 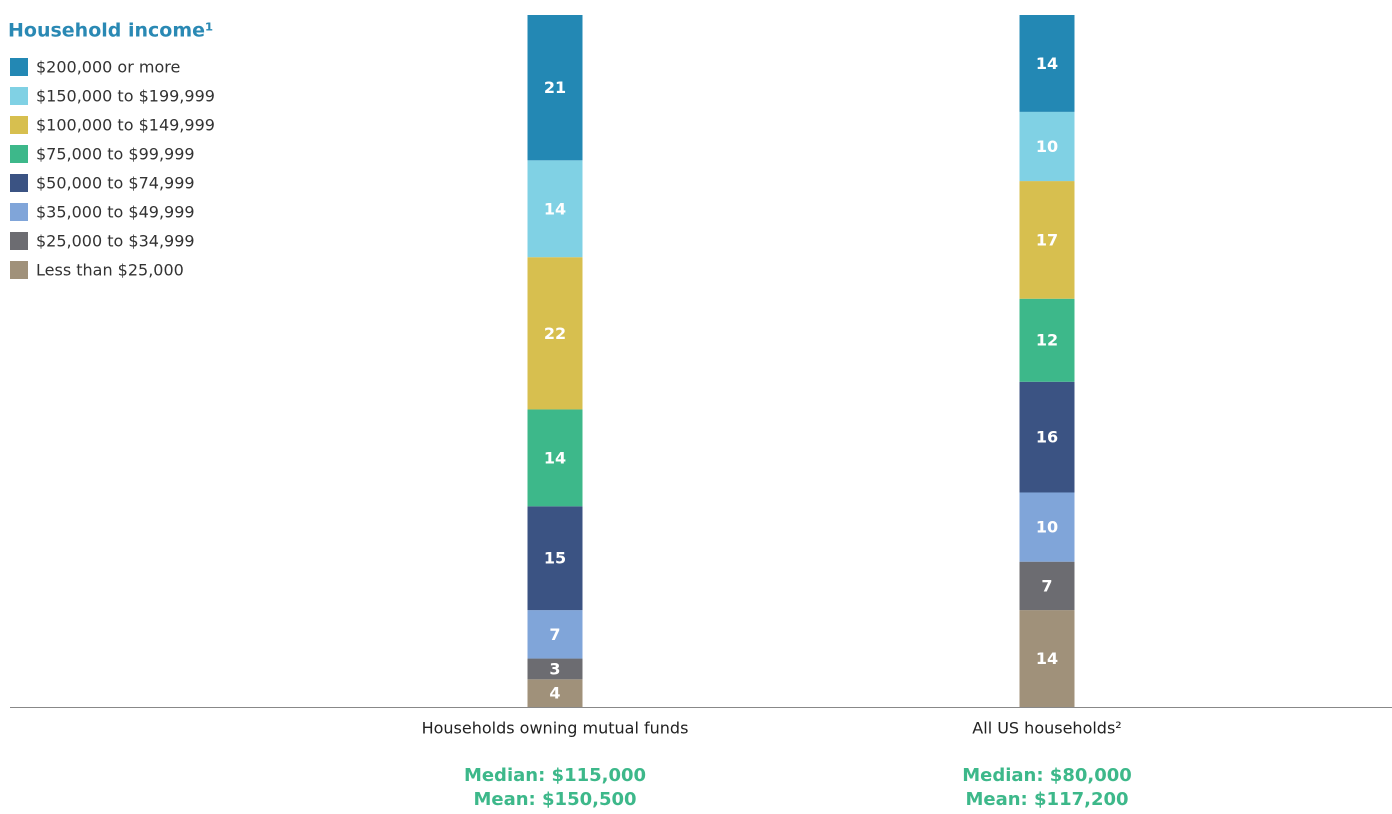 I want to click on legend-label: $35,000 to $49,999, so click(x=115, y=212).